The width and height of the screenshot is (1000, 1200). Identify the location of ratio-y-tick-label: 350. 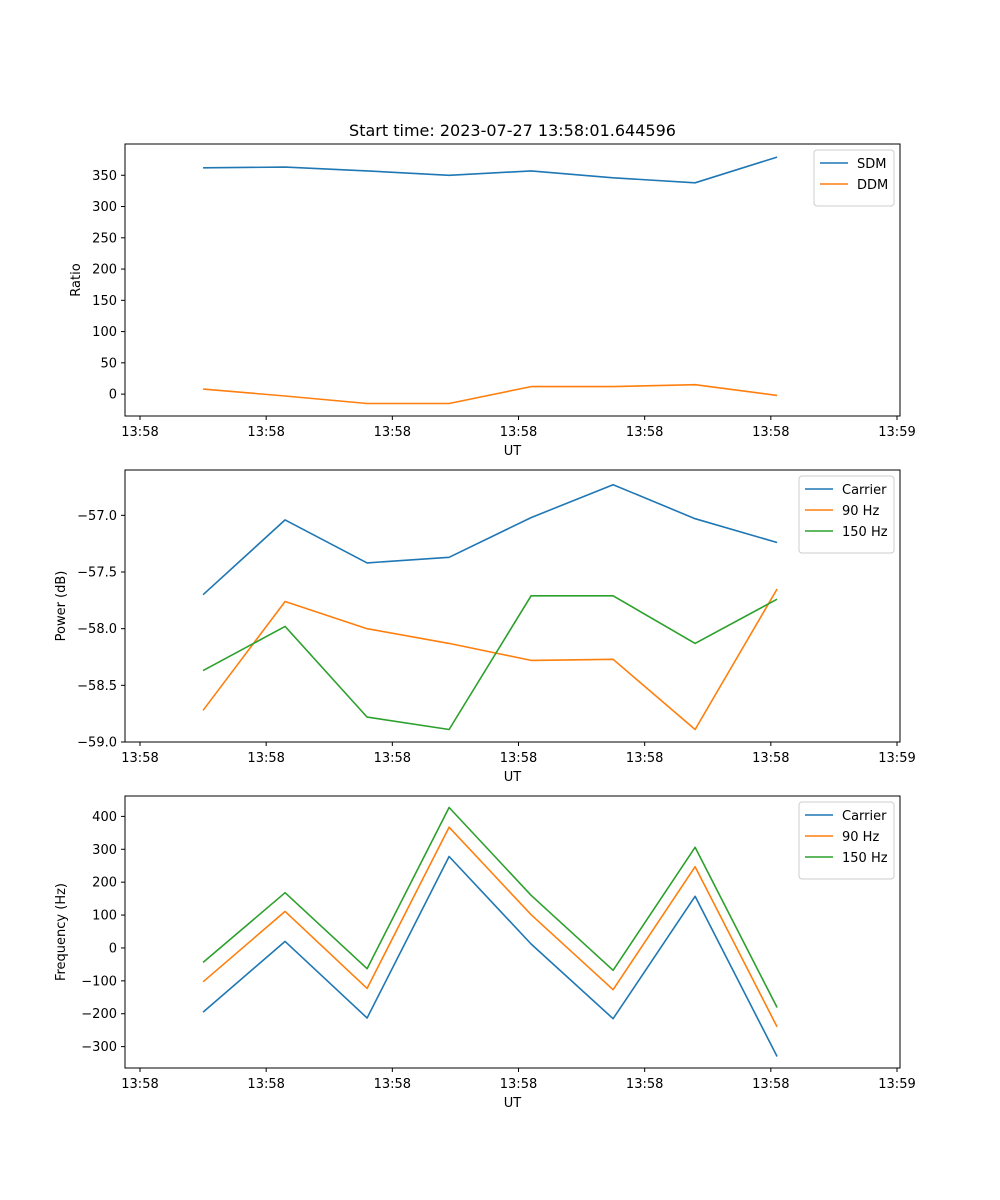
(104, 176).